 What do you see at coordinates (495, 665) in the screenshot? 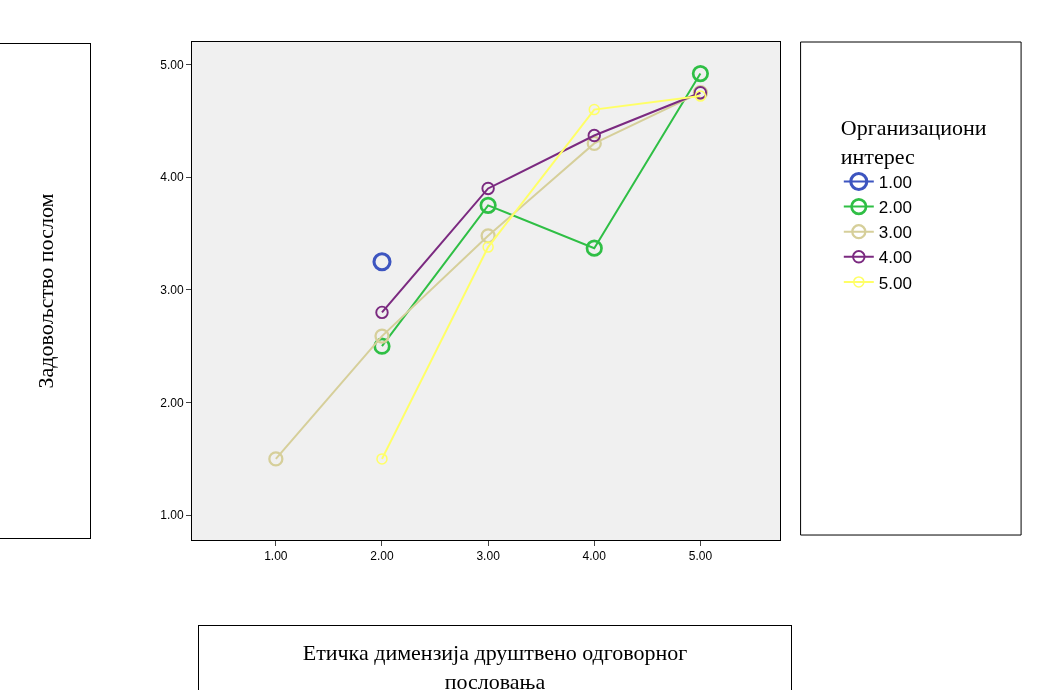
I see `x-axis-title: Етичка димензија друштвено одговорног пословања` at bounding box center [495, 665].